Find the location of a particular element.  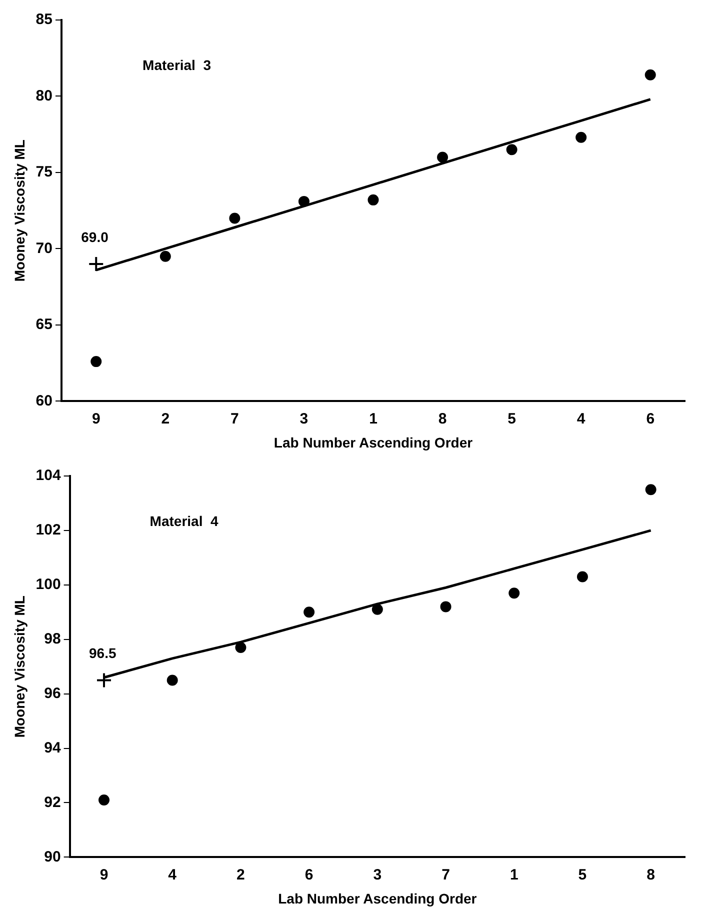

y-tick-label: 92 is located at coordinates (52, 802).